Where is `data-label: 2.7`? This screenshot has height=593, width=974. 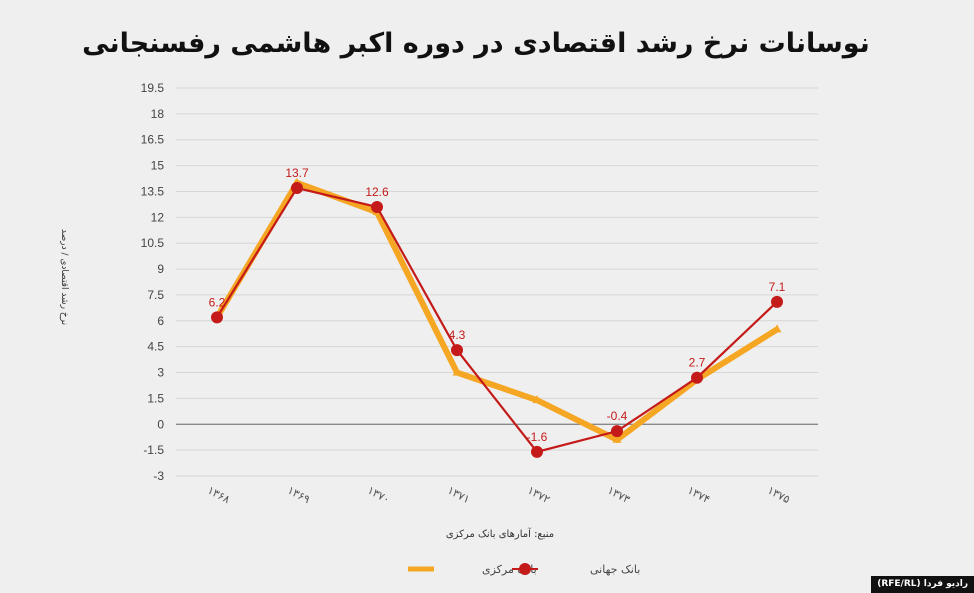
data-label: 2.7 is located at coordinates (697, 363).